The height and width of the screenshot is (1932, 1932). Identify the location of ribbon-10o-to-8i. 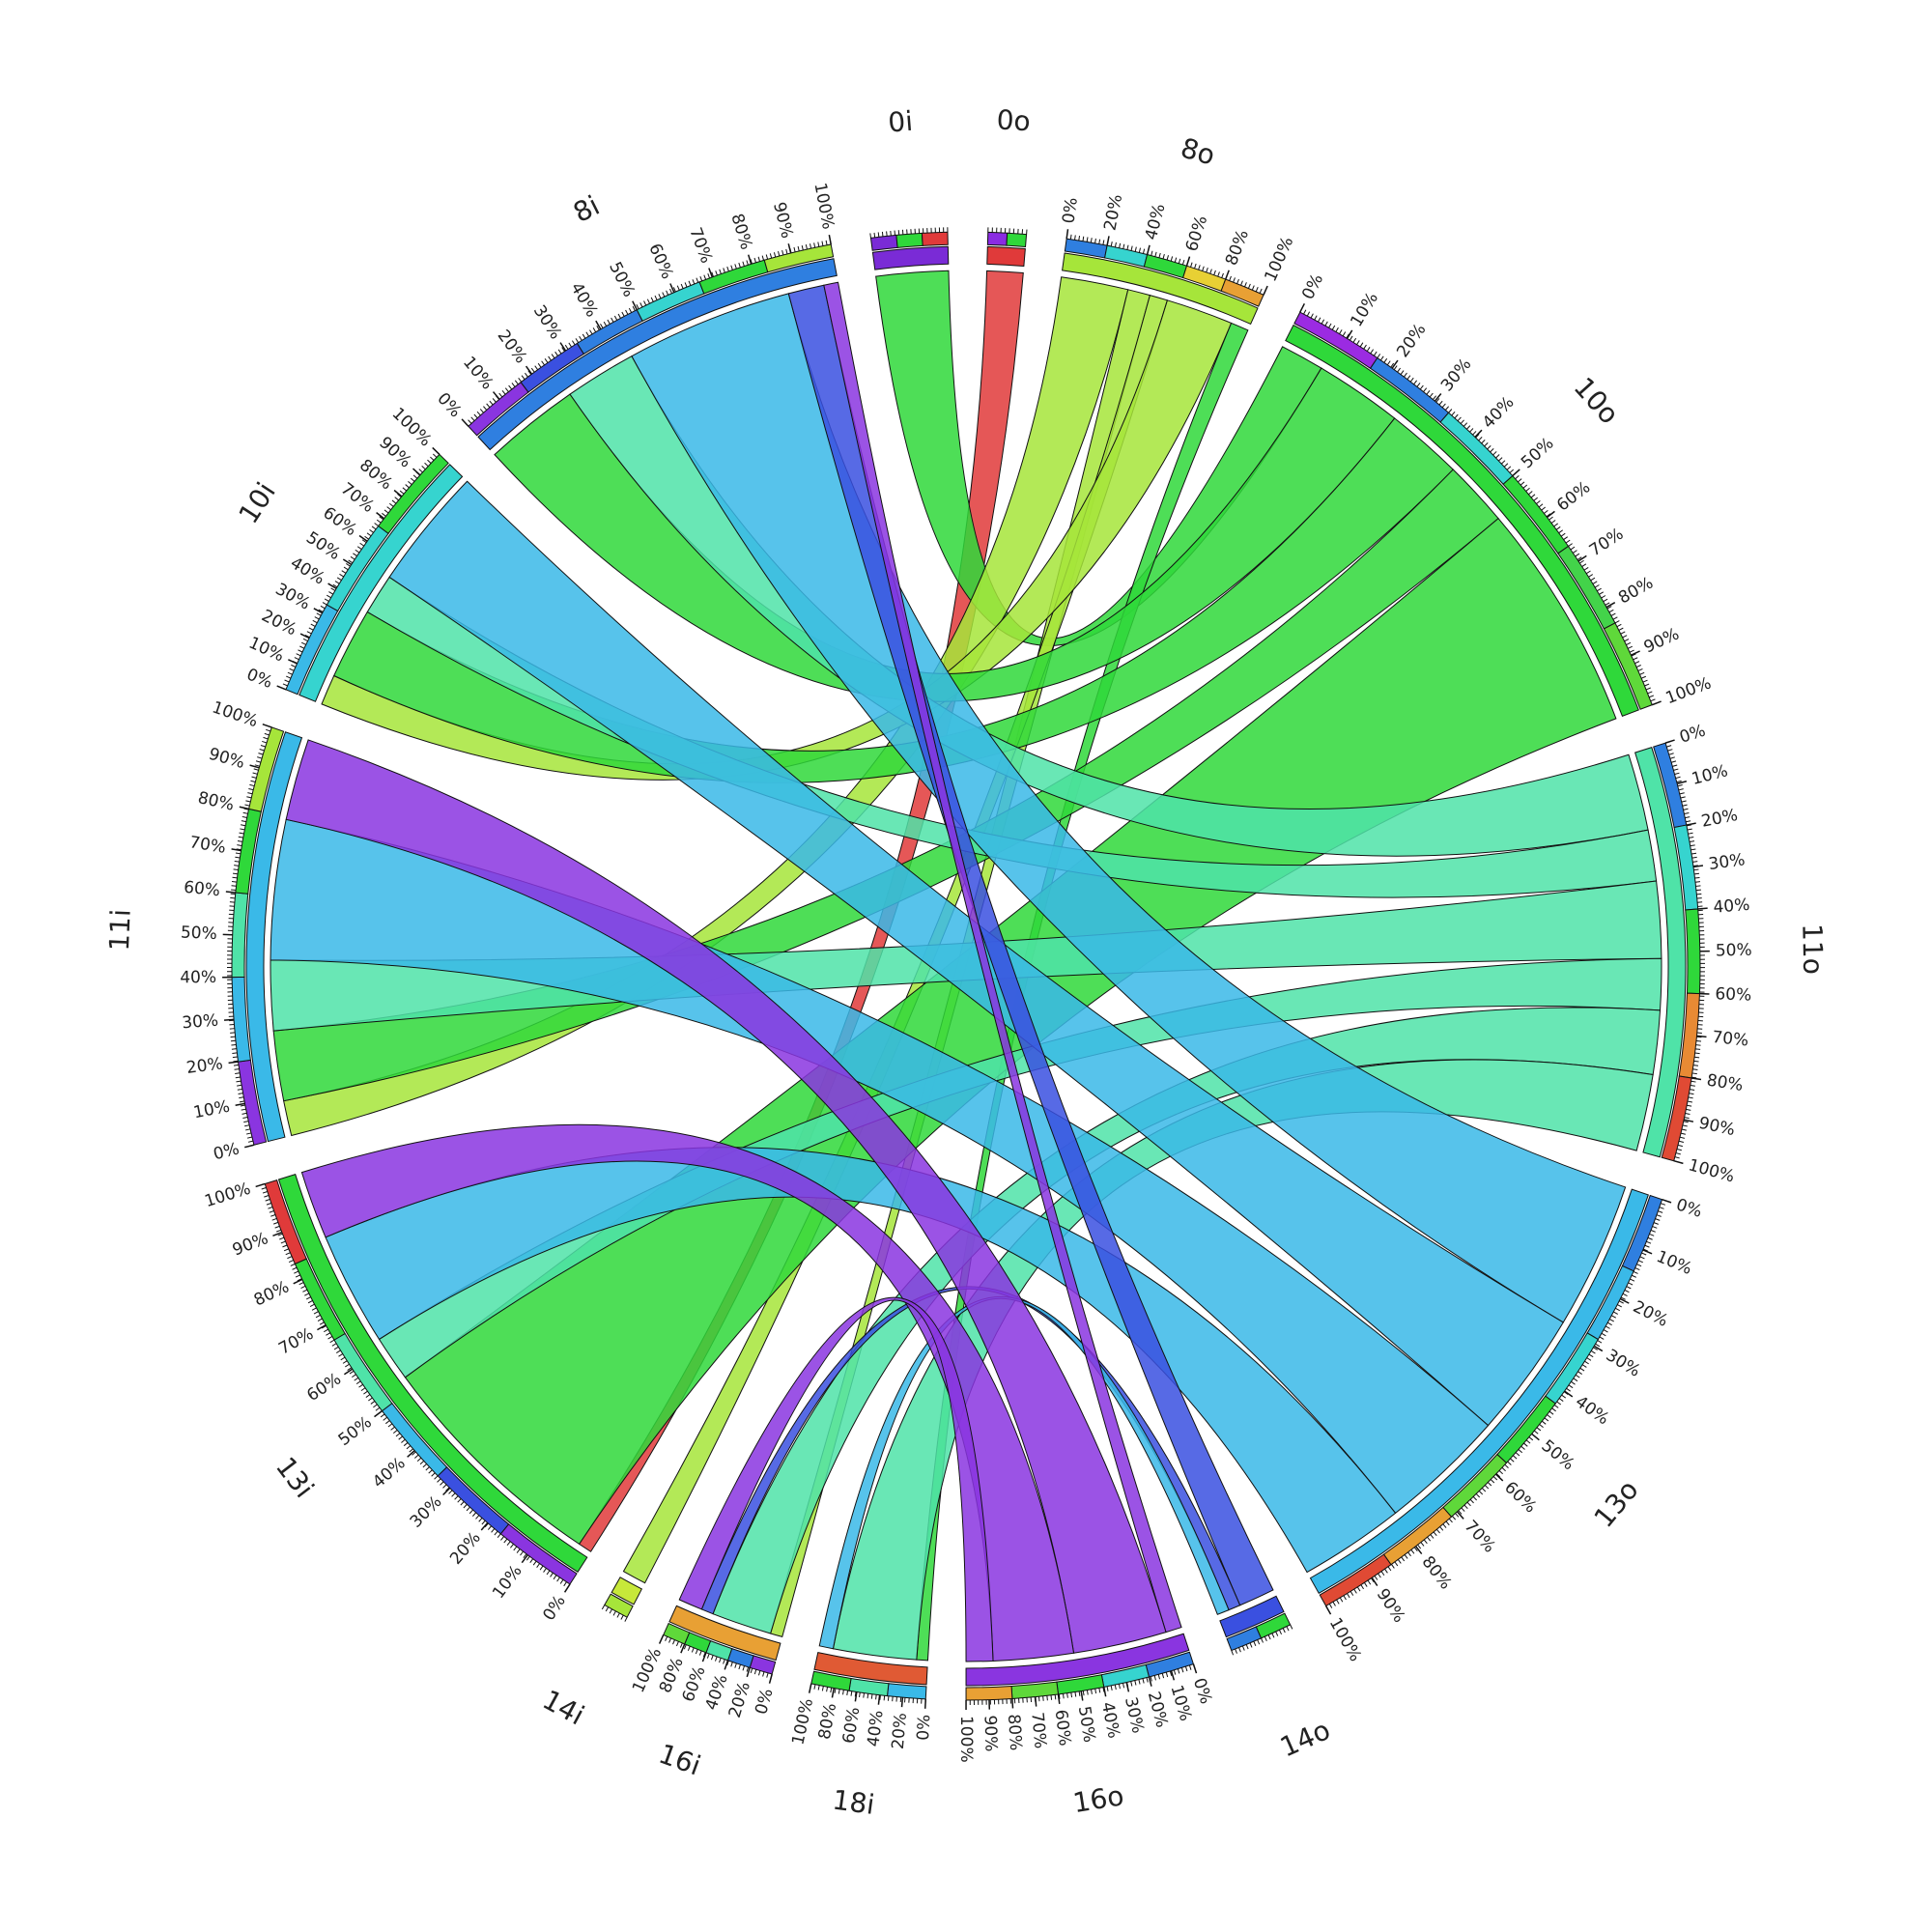
(945, 534).